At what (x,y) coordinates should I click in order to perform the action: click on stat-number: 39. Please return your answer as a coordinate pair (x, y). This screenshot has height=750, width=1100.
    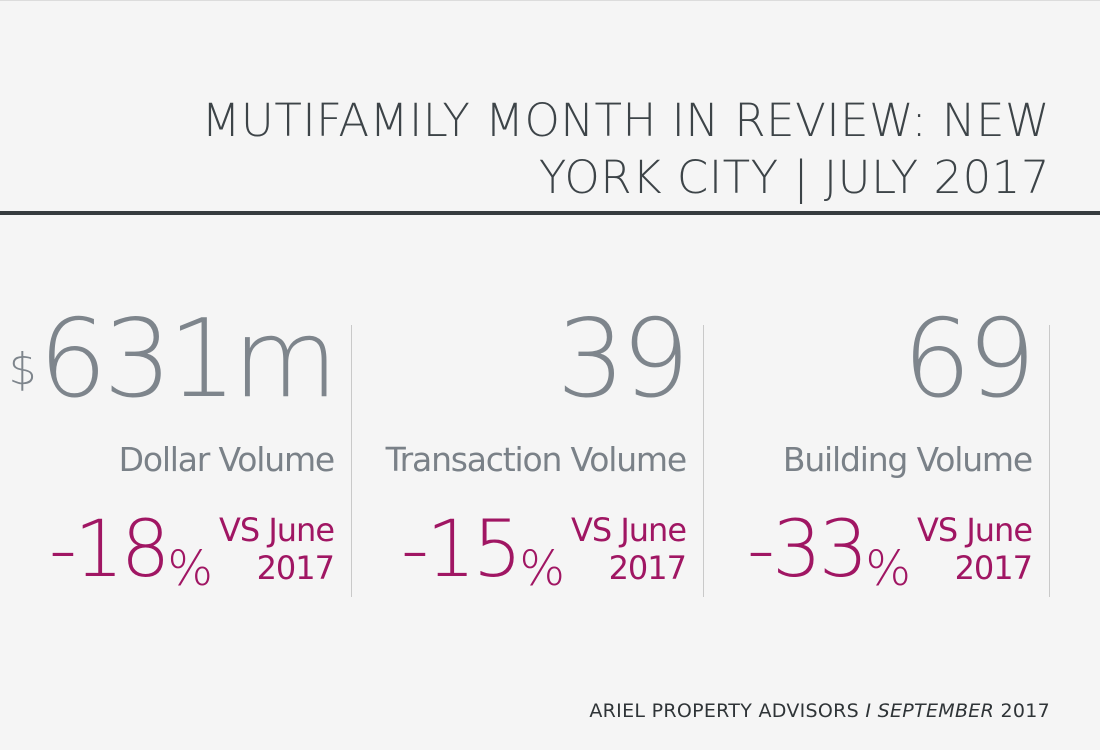
    Looking at the image, I should click on (623, 359).